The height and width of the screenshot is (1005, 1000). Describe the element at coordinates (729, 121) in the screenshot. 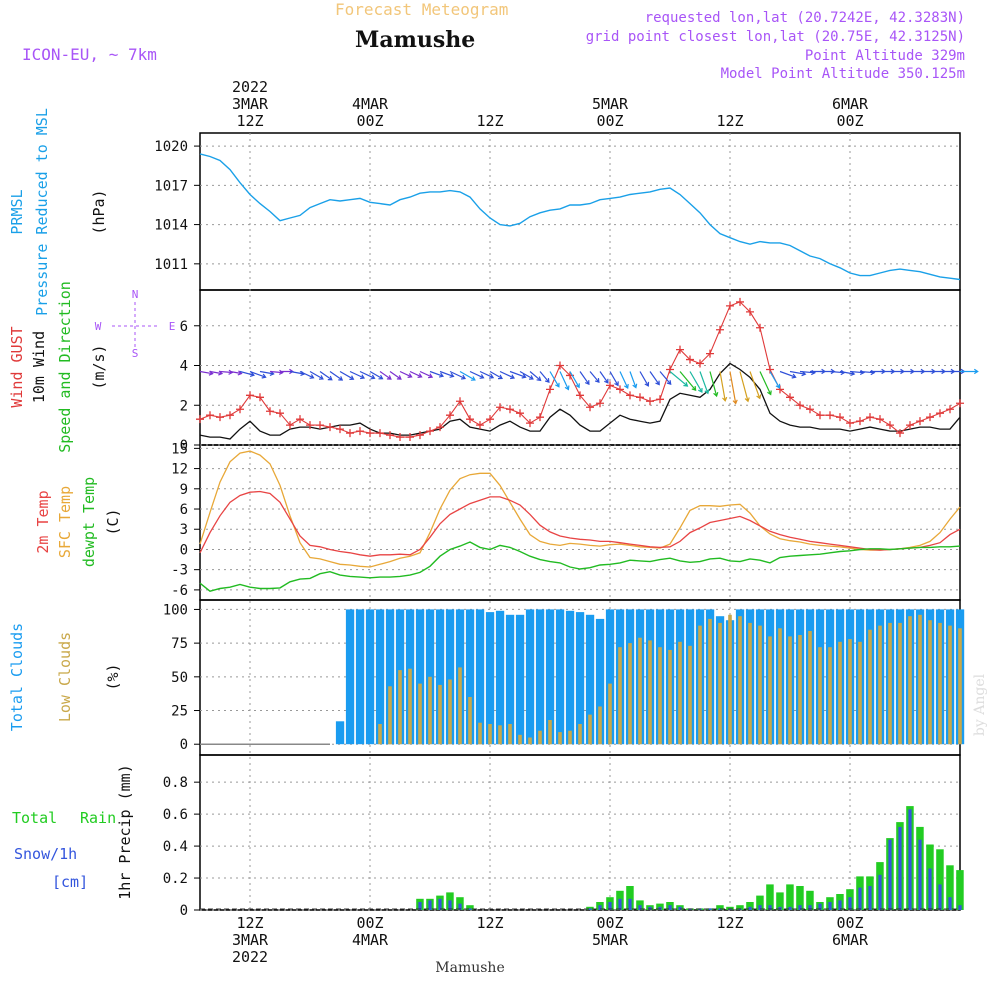

I see `top-time-tick-label: 12Z` at that location.